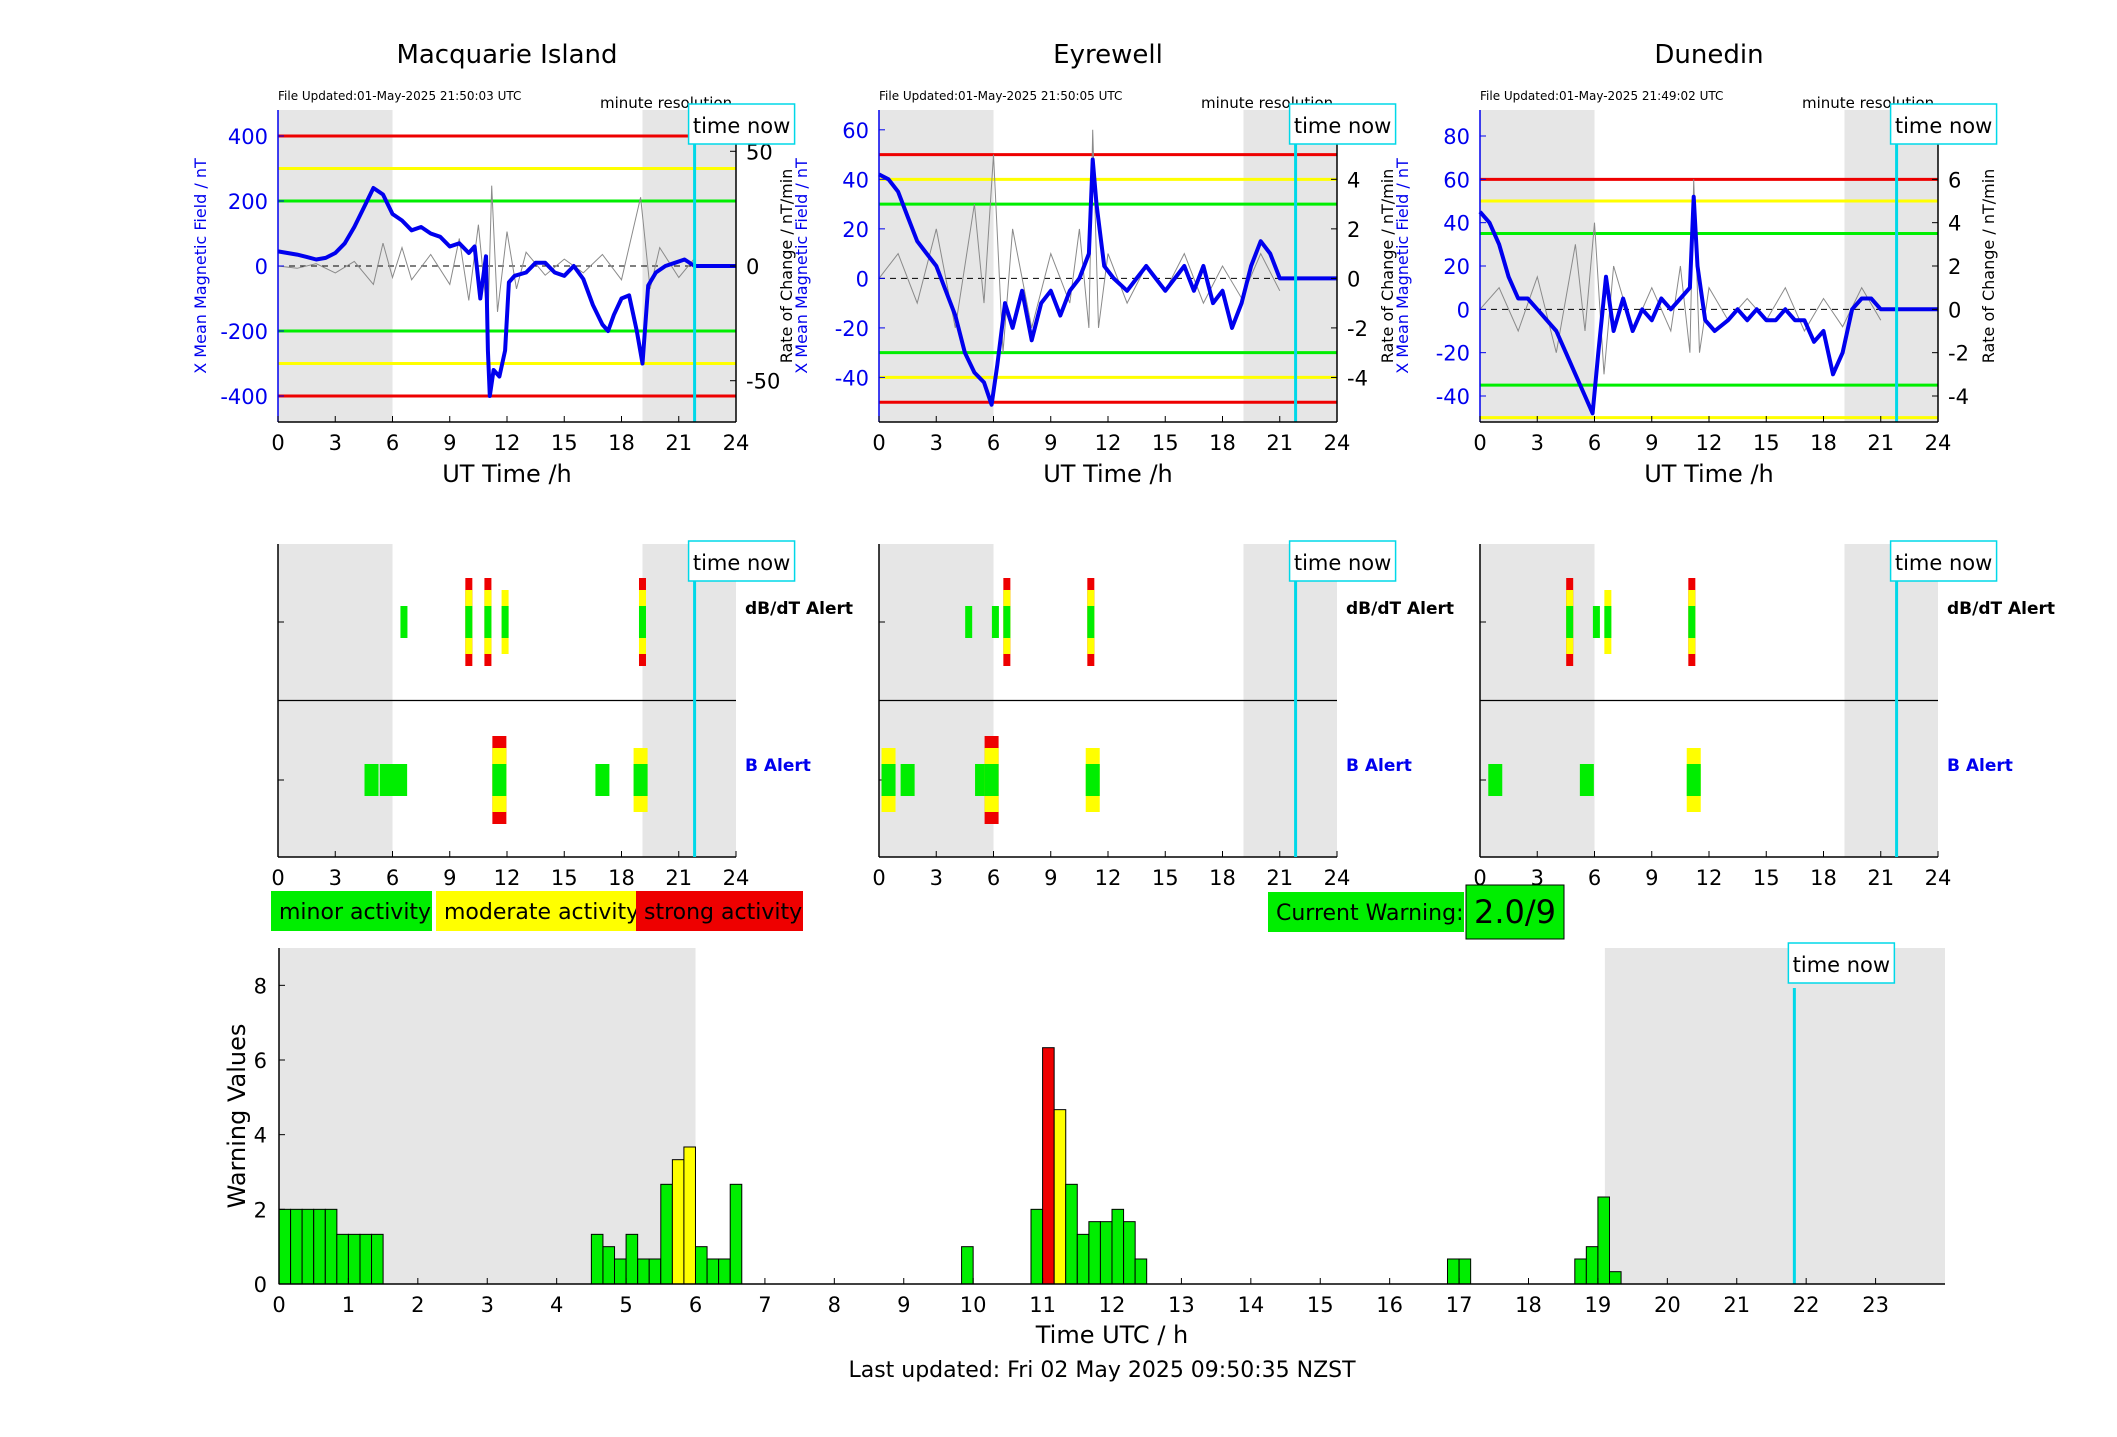  Describe the element at coordinates (936, 443) in the screenshot. I see `x-tick-label: 3` at that location.